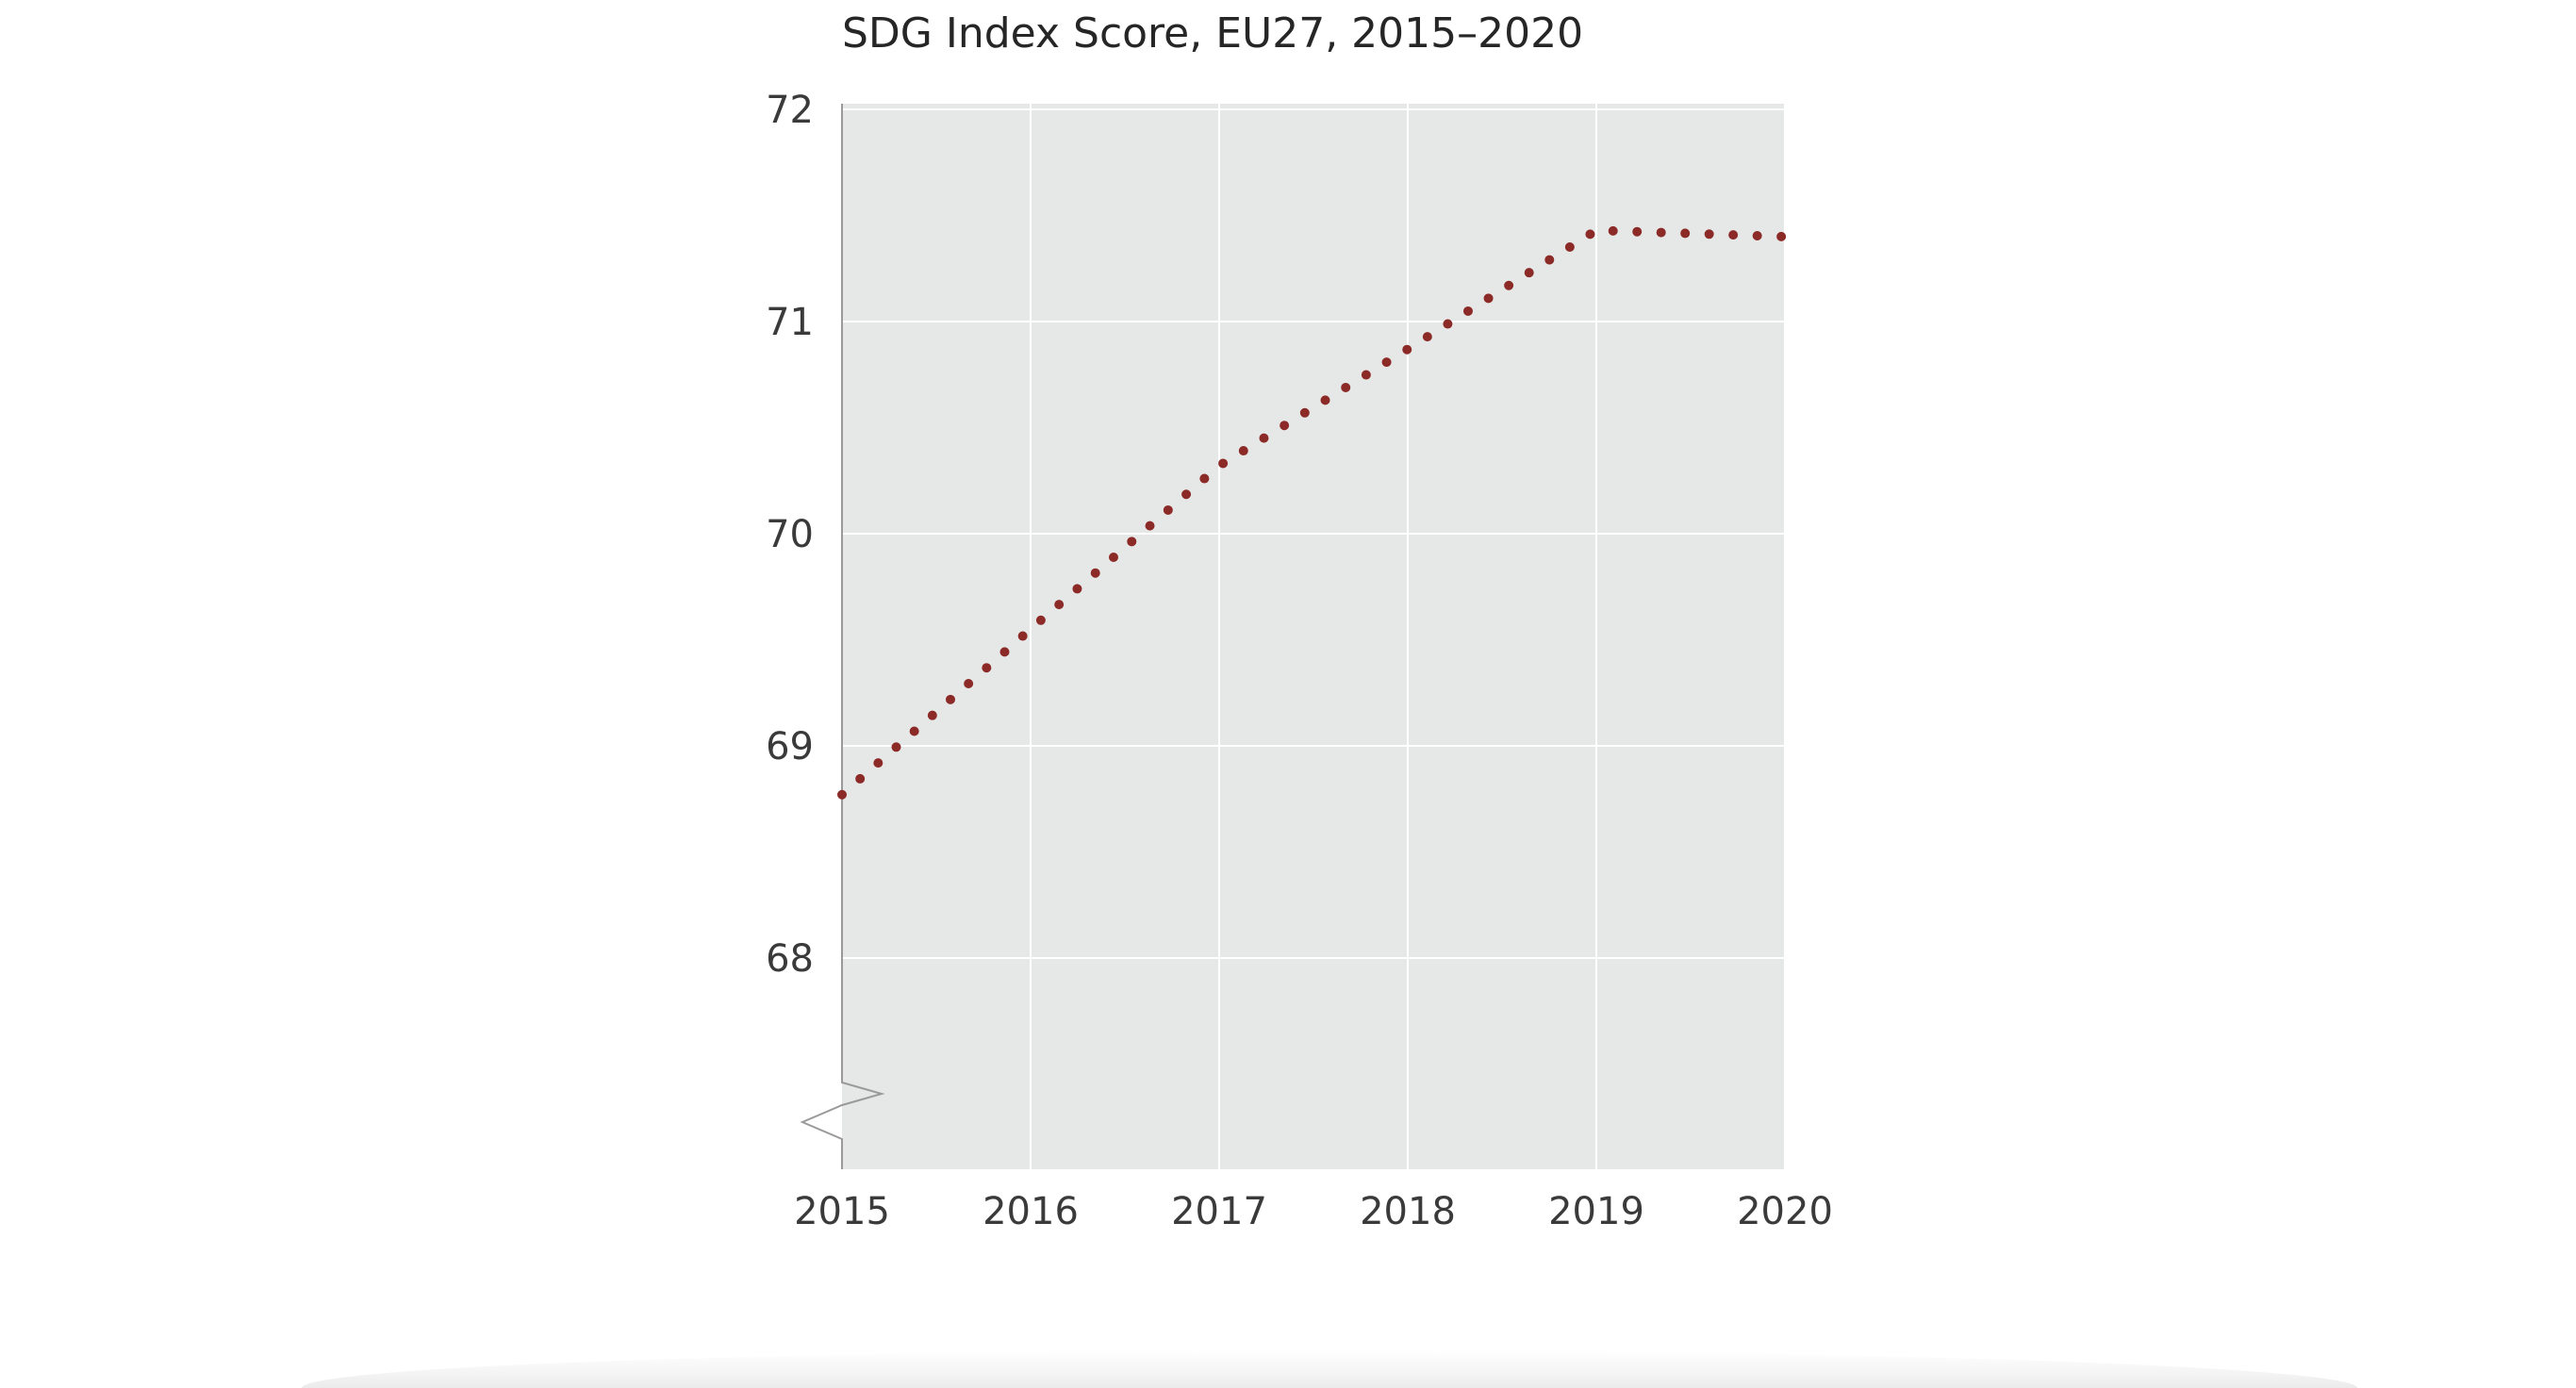  What do you see at coordinates (1031, 1211) in the screenshot?
I see `x-tick-label: 2016` at bounding box center [1031, 1211].